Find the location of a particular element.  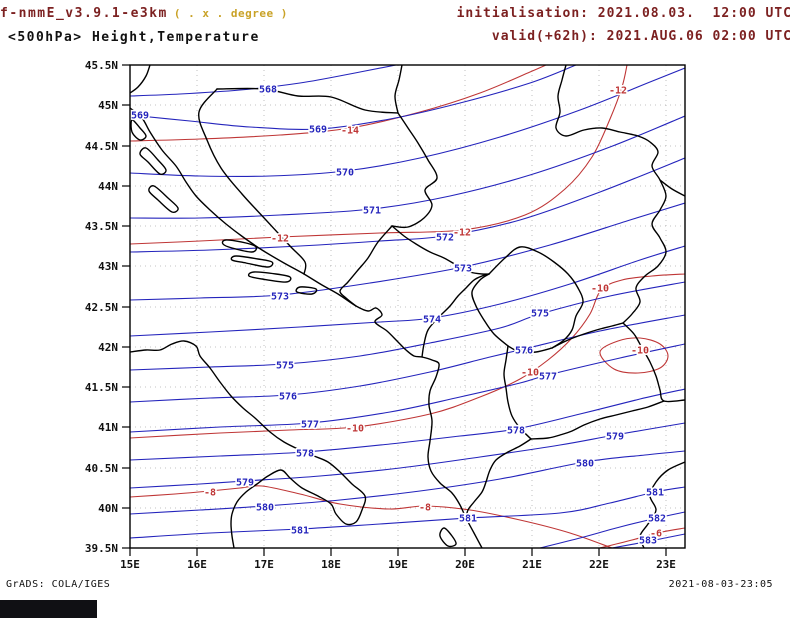

lat-label: 44N is located at coordinates (108, 186).